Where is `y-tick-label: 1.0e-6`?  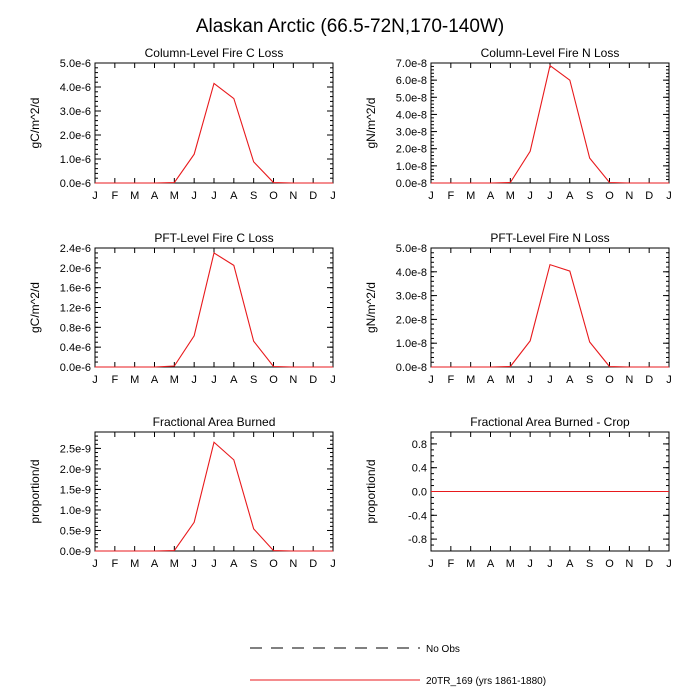 y-tick-label: 1.0e-6 is located at coordinates (75, 160).